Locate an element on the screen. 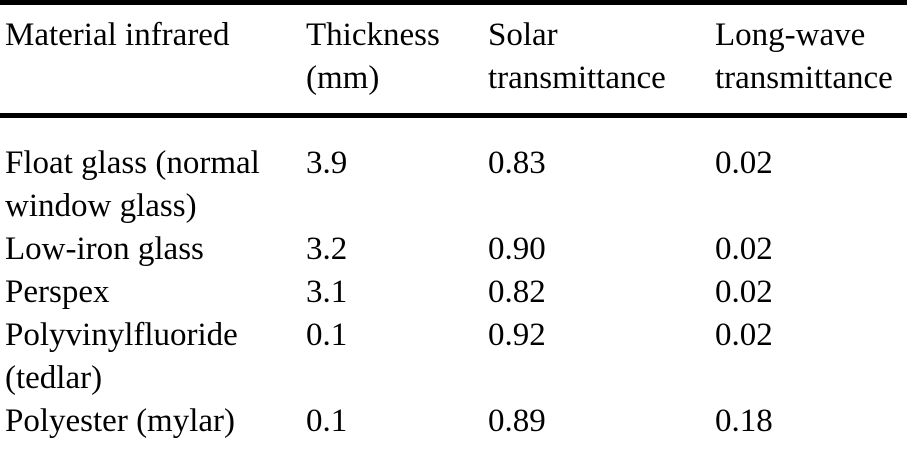 Image resolution: width=907 pixels, height=454 pixels. cell-longwave-transmittance: 0.18 is located at coordinates (744, 421).